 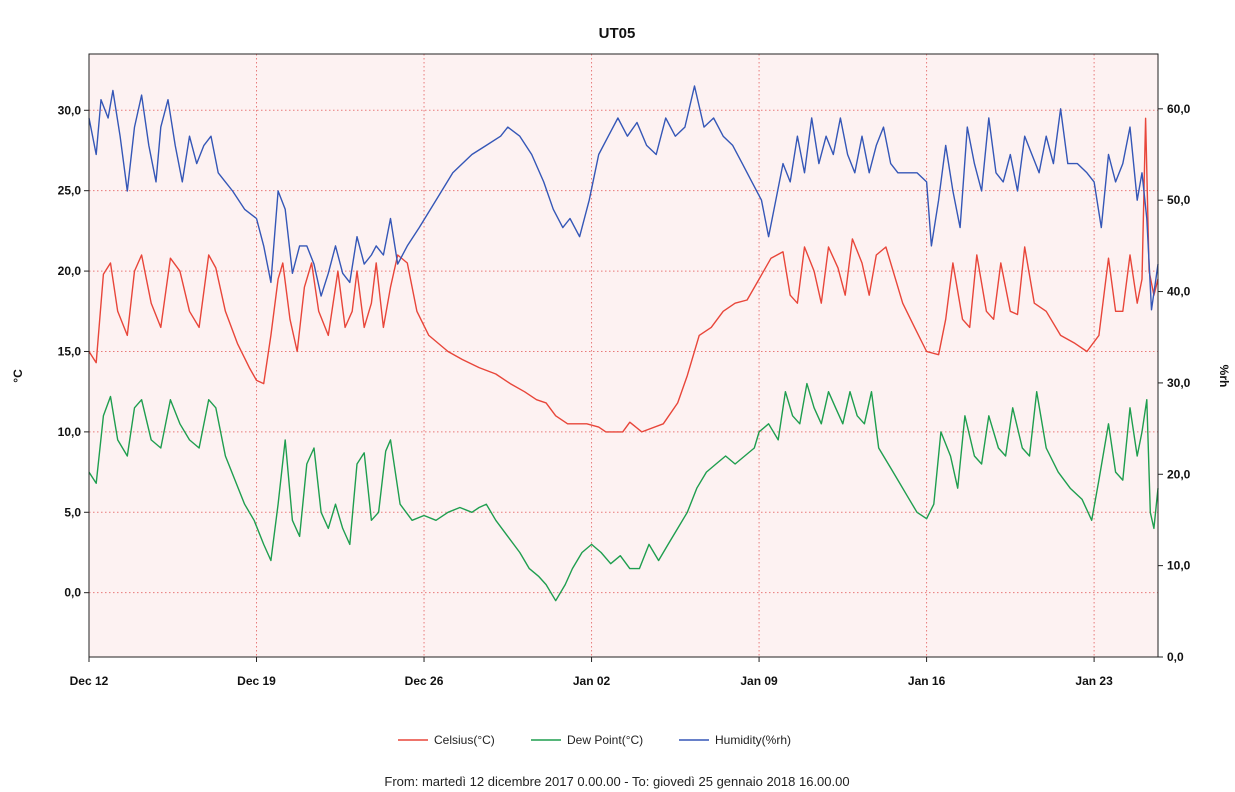 I want to click on y-axis-label-left: °C, so click(x=18, y=376).